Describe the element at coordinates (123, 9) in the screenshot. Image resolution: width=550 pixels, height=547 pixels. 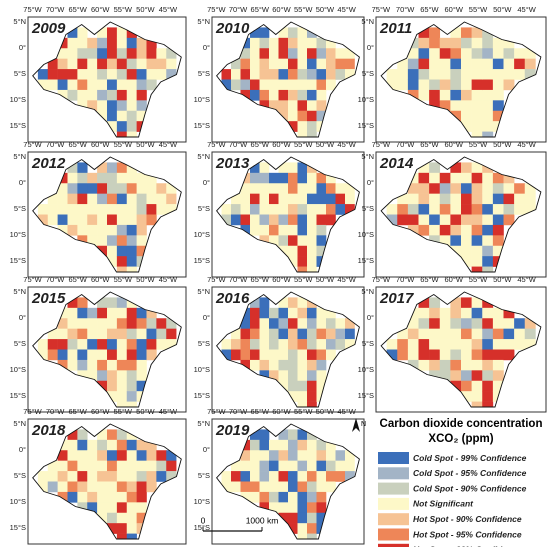
I see `lon-label: 55°W` at that location.